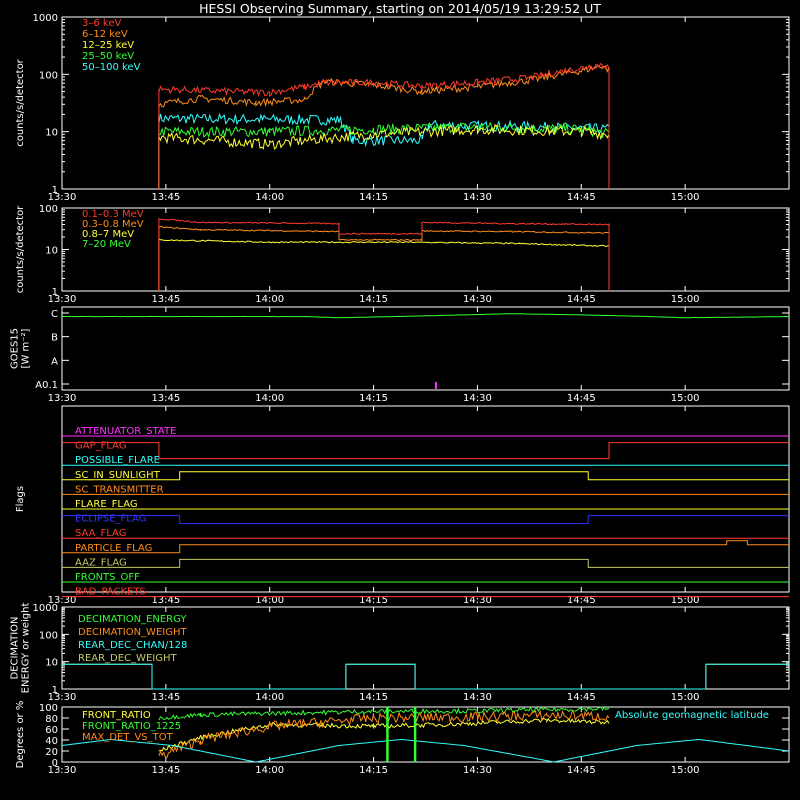 The image size is (800, 800). Describe the element at coordinates (165, 398) in the screenshot. I see `goes-xtick-label: 13:45` at that location.